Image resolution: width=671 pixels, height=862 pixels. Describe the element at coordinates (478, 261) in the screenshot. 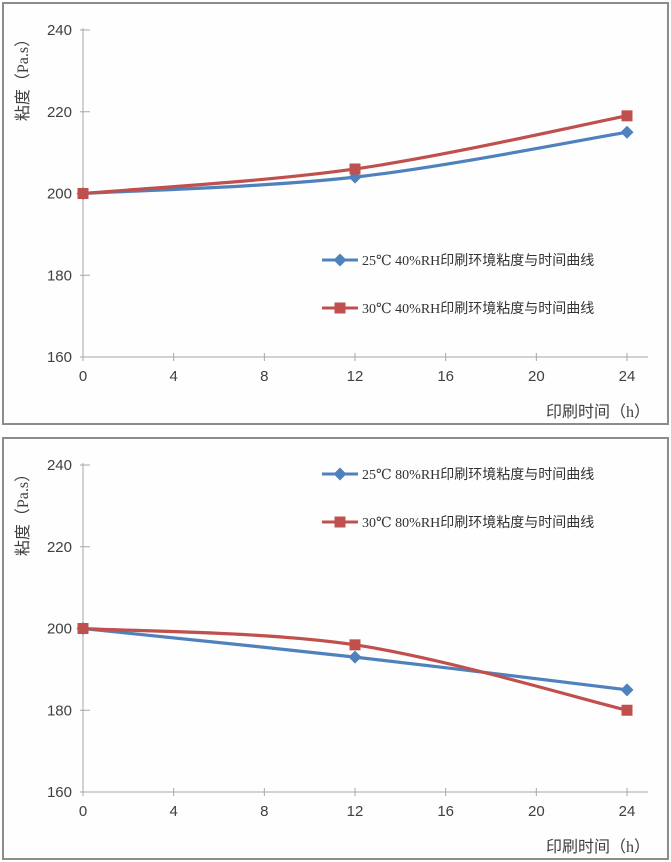

I see `legend-label: 25℃ 40%RH印刷环境粘度与时间曲线` at that location.